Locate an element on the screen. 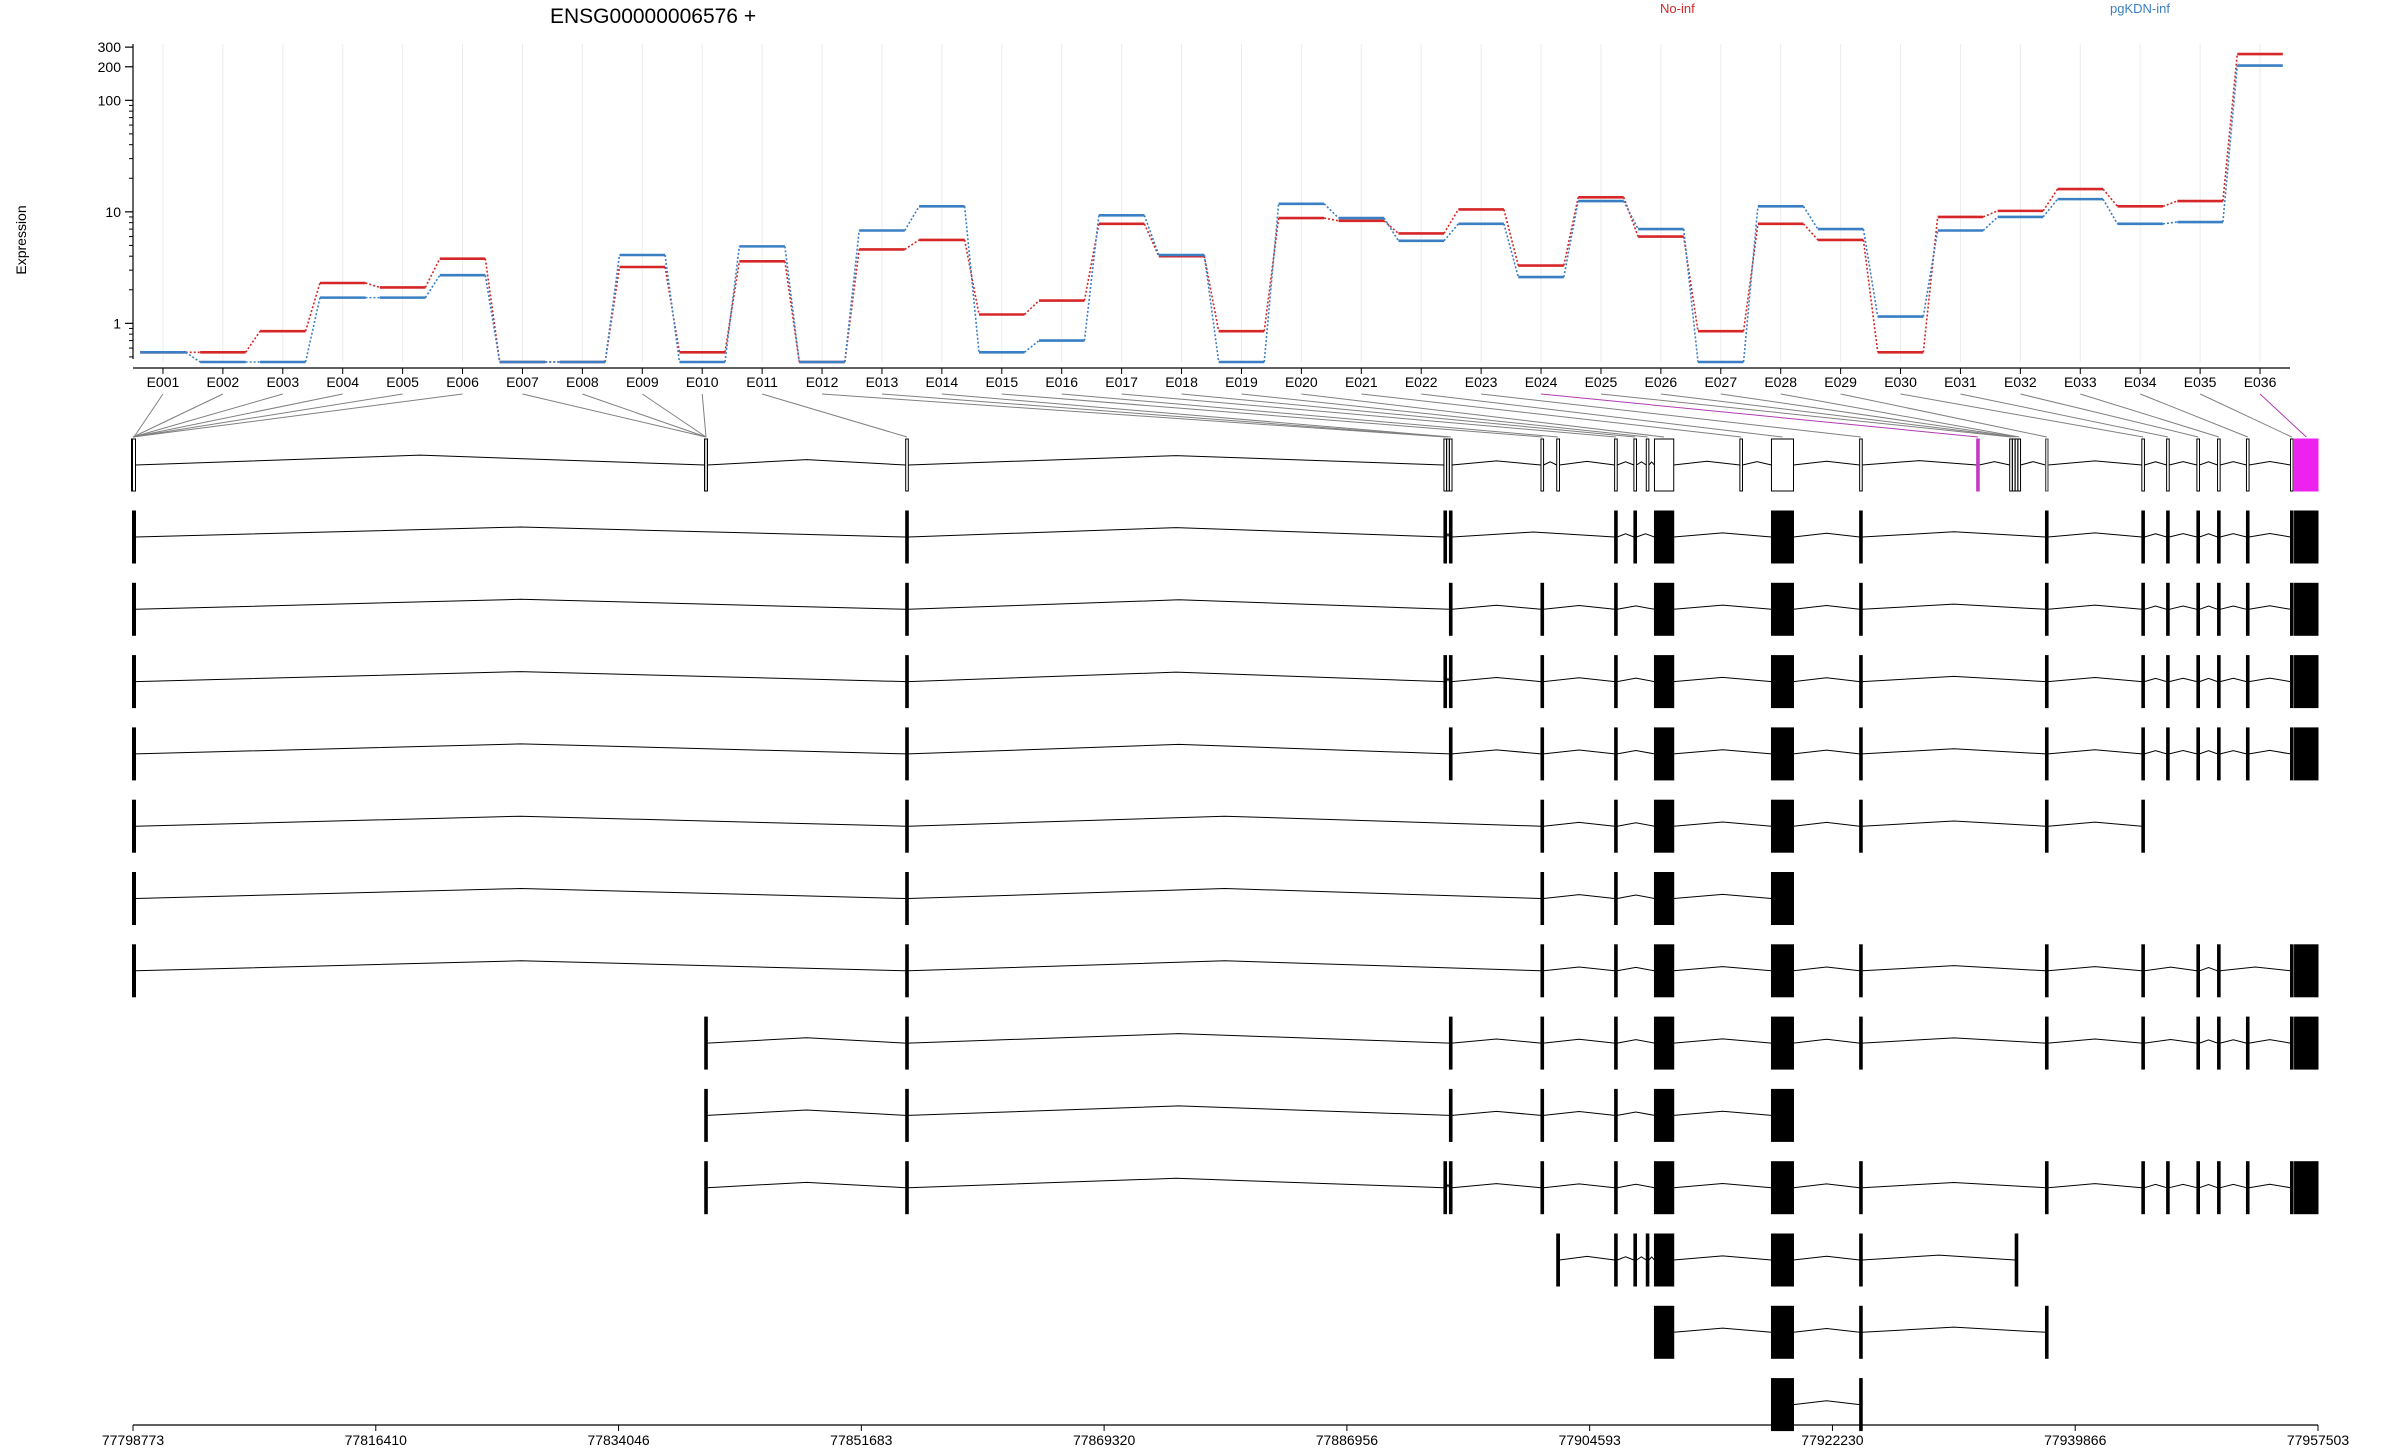 Image resolution: width=2400 pixels, height=1450 pixels. genome-tick-label: 77939866 is located at coordinates (2075, 1440).